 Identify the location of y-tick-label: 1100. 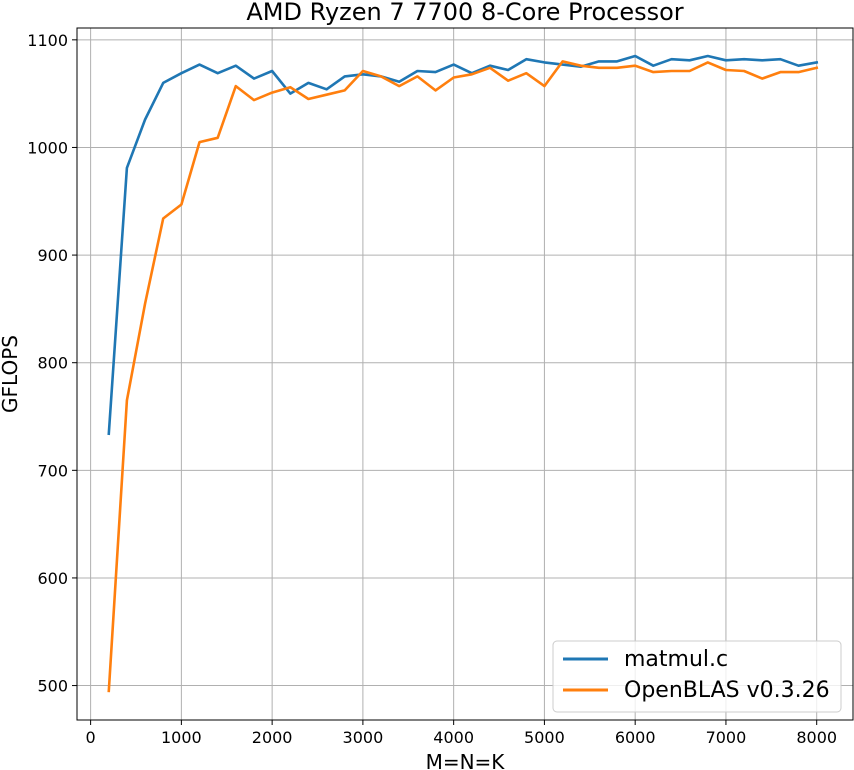
(47, 40).